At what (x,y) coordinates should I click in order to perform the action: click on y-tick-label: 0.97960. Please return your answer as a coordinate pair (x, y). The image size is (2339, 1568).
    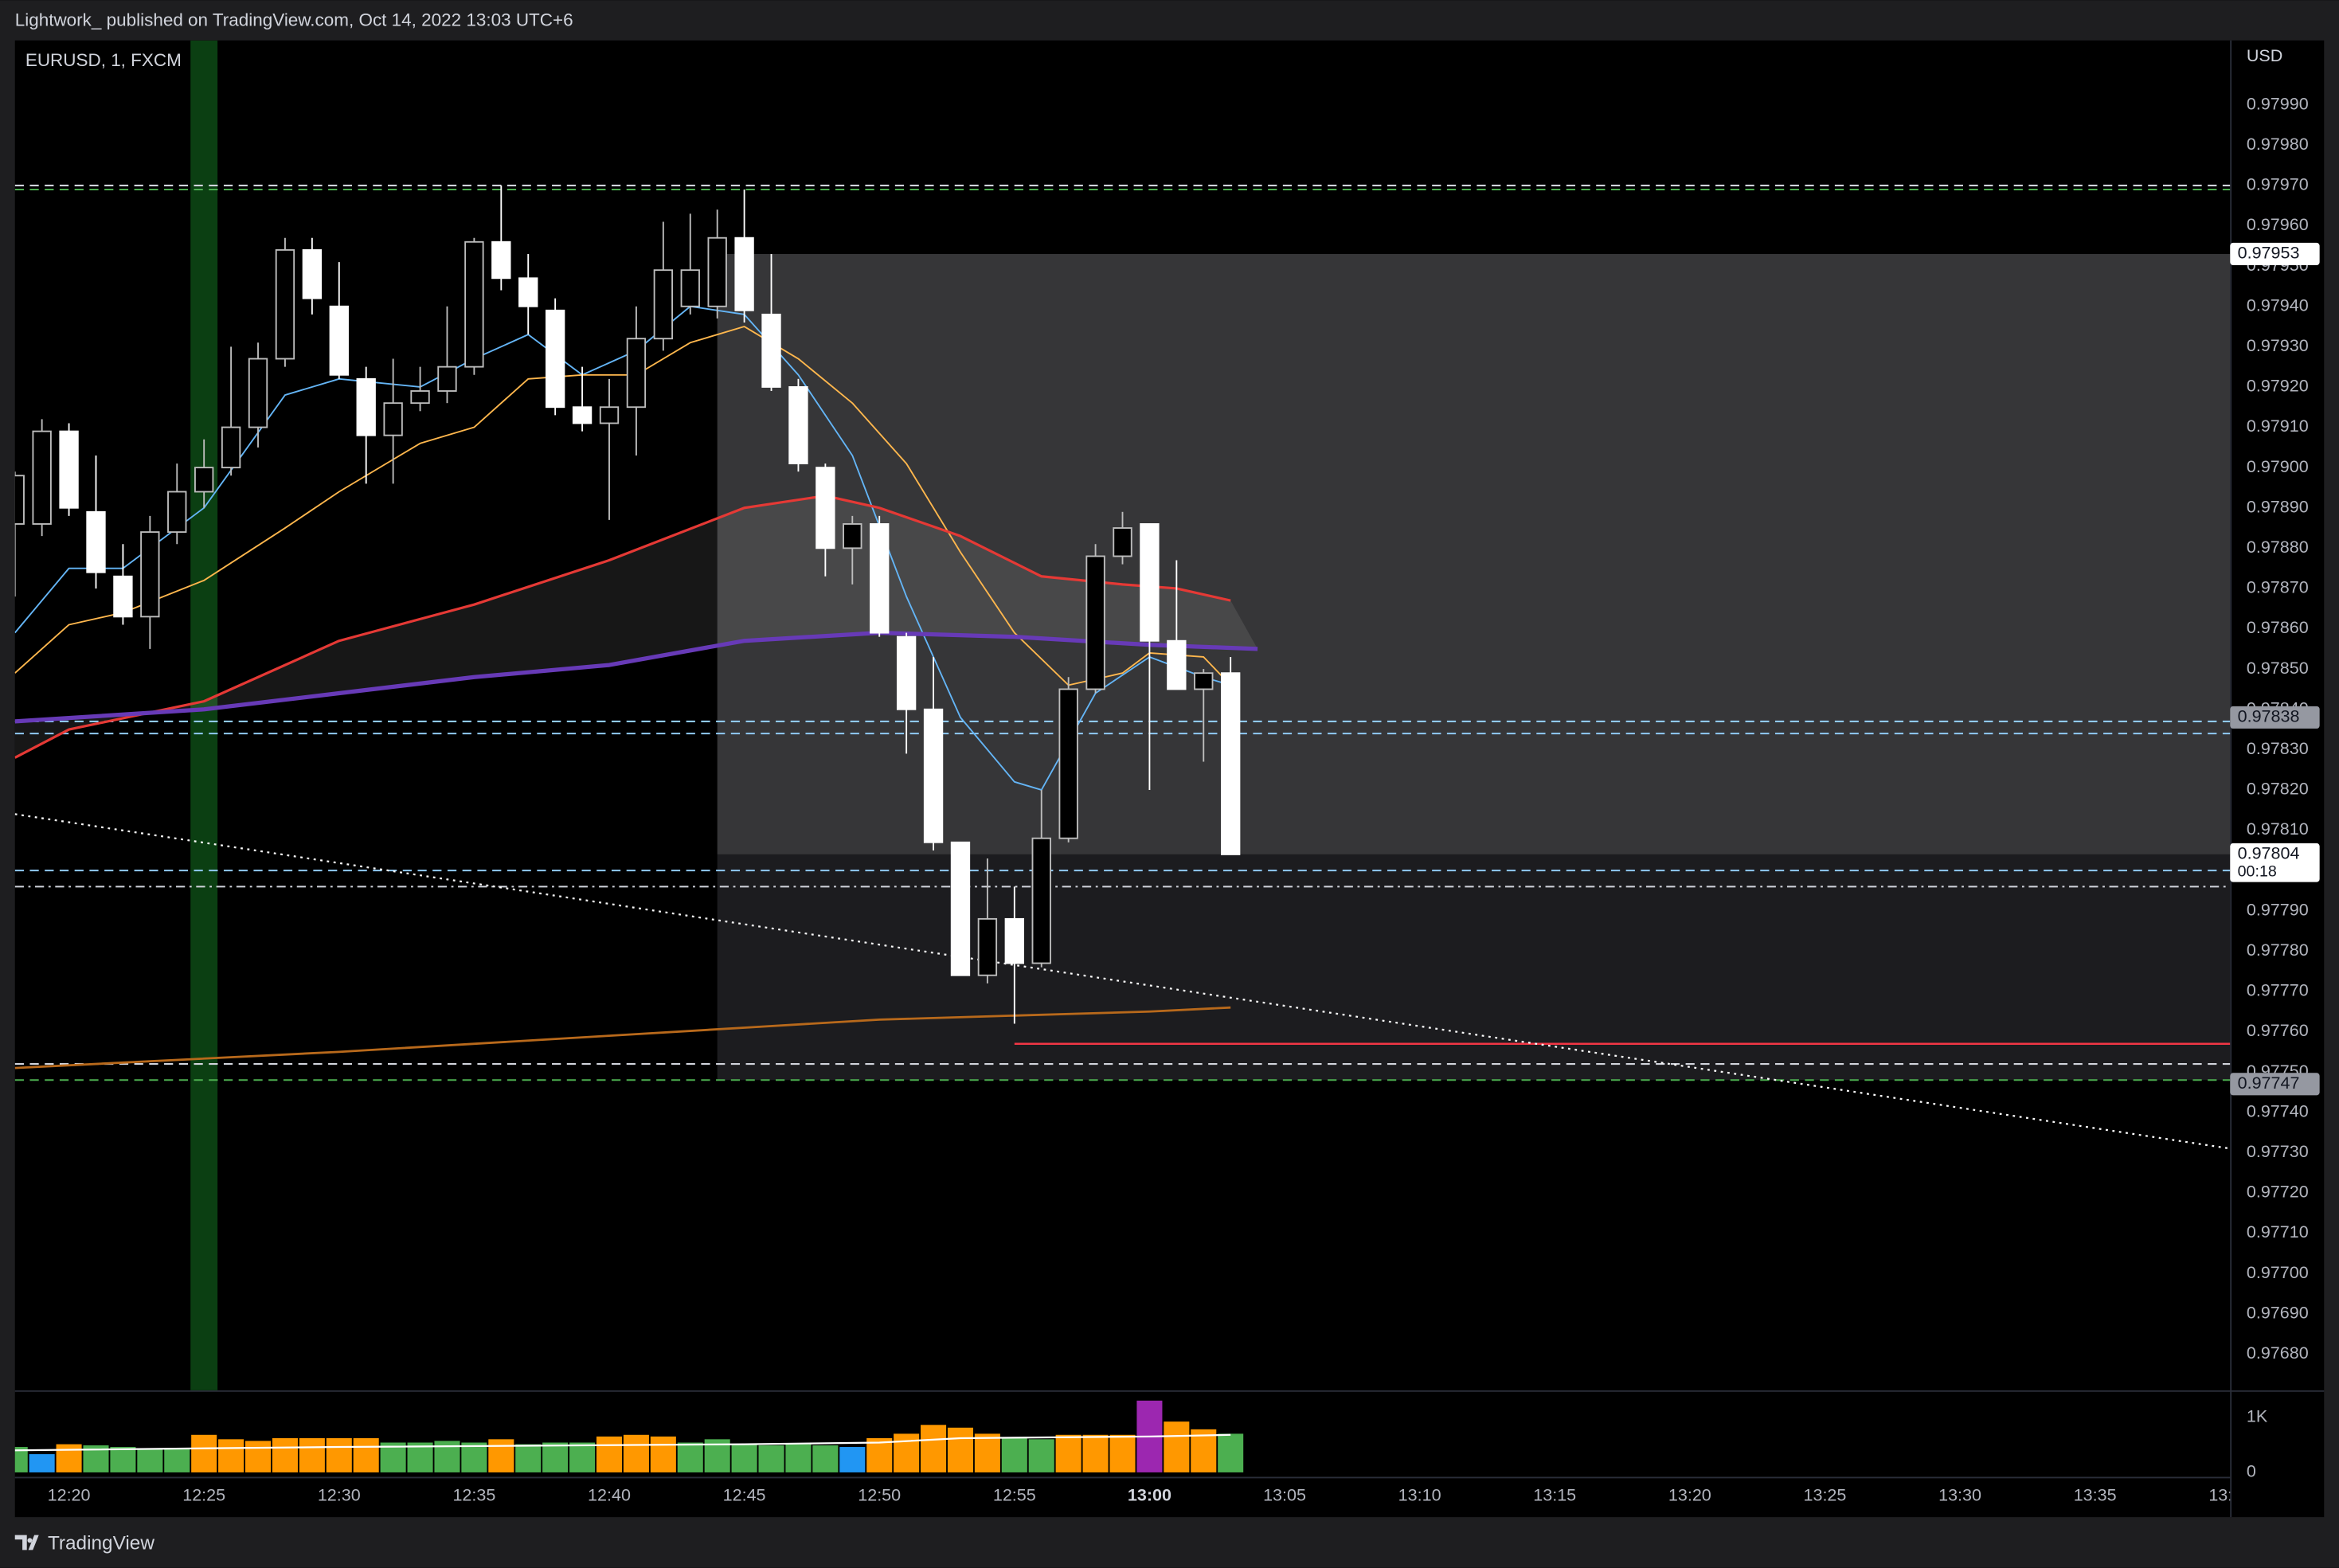
    Looking at the image, I should click on (2278, 224).